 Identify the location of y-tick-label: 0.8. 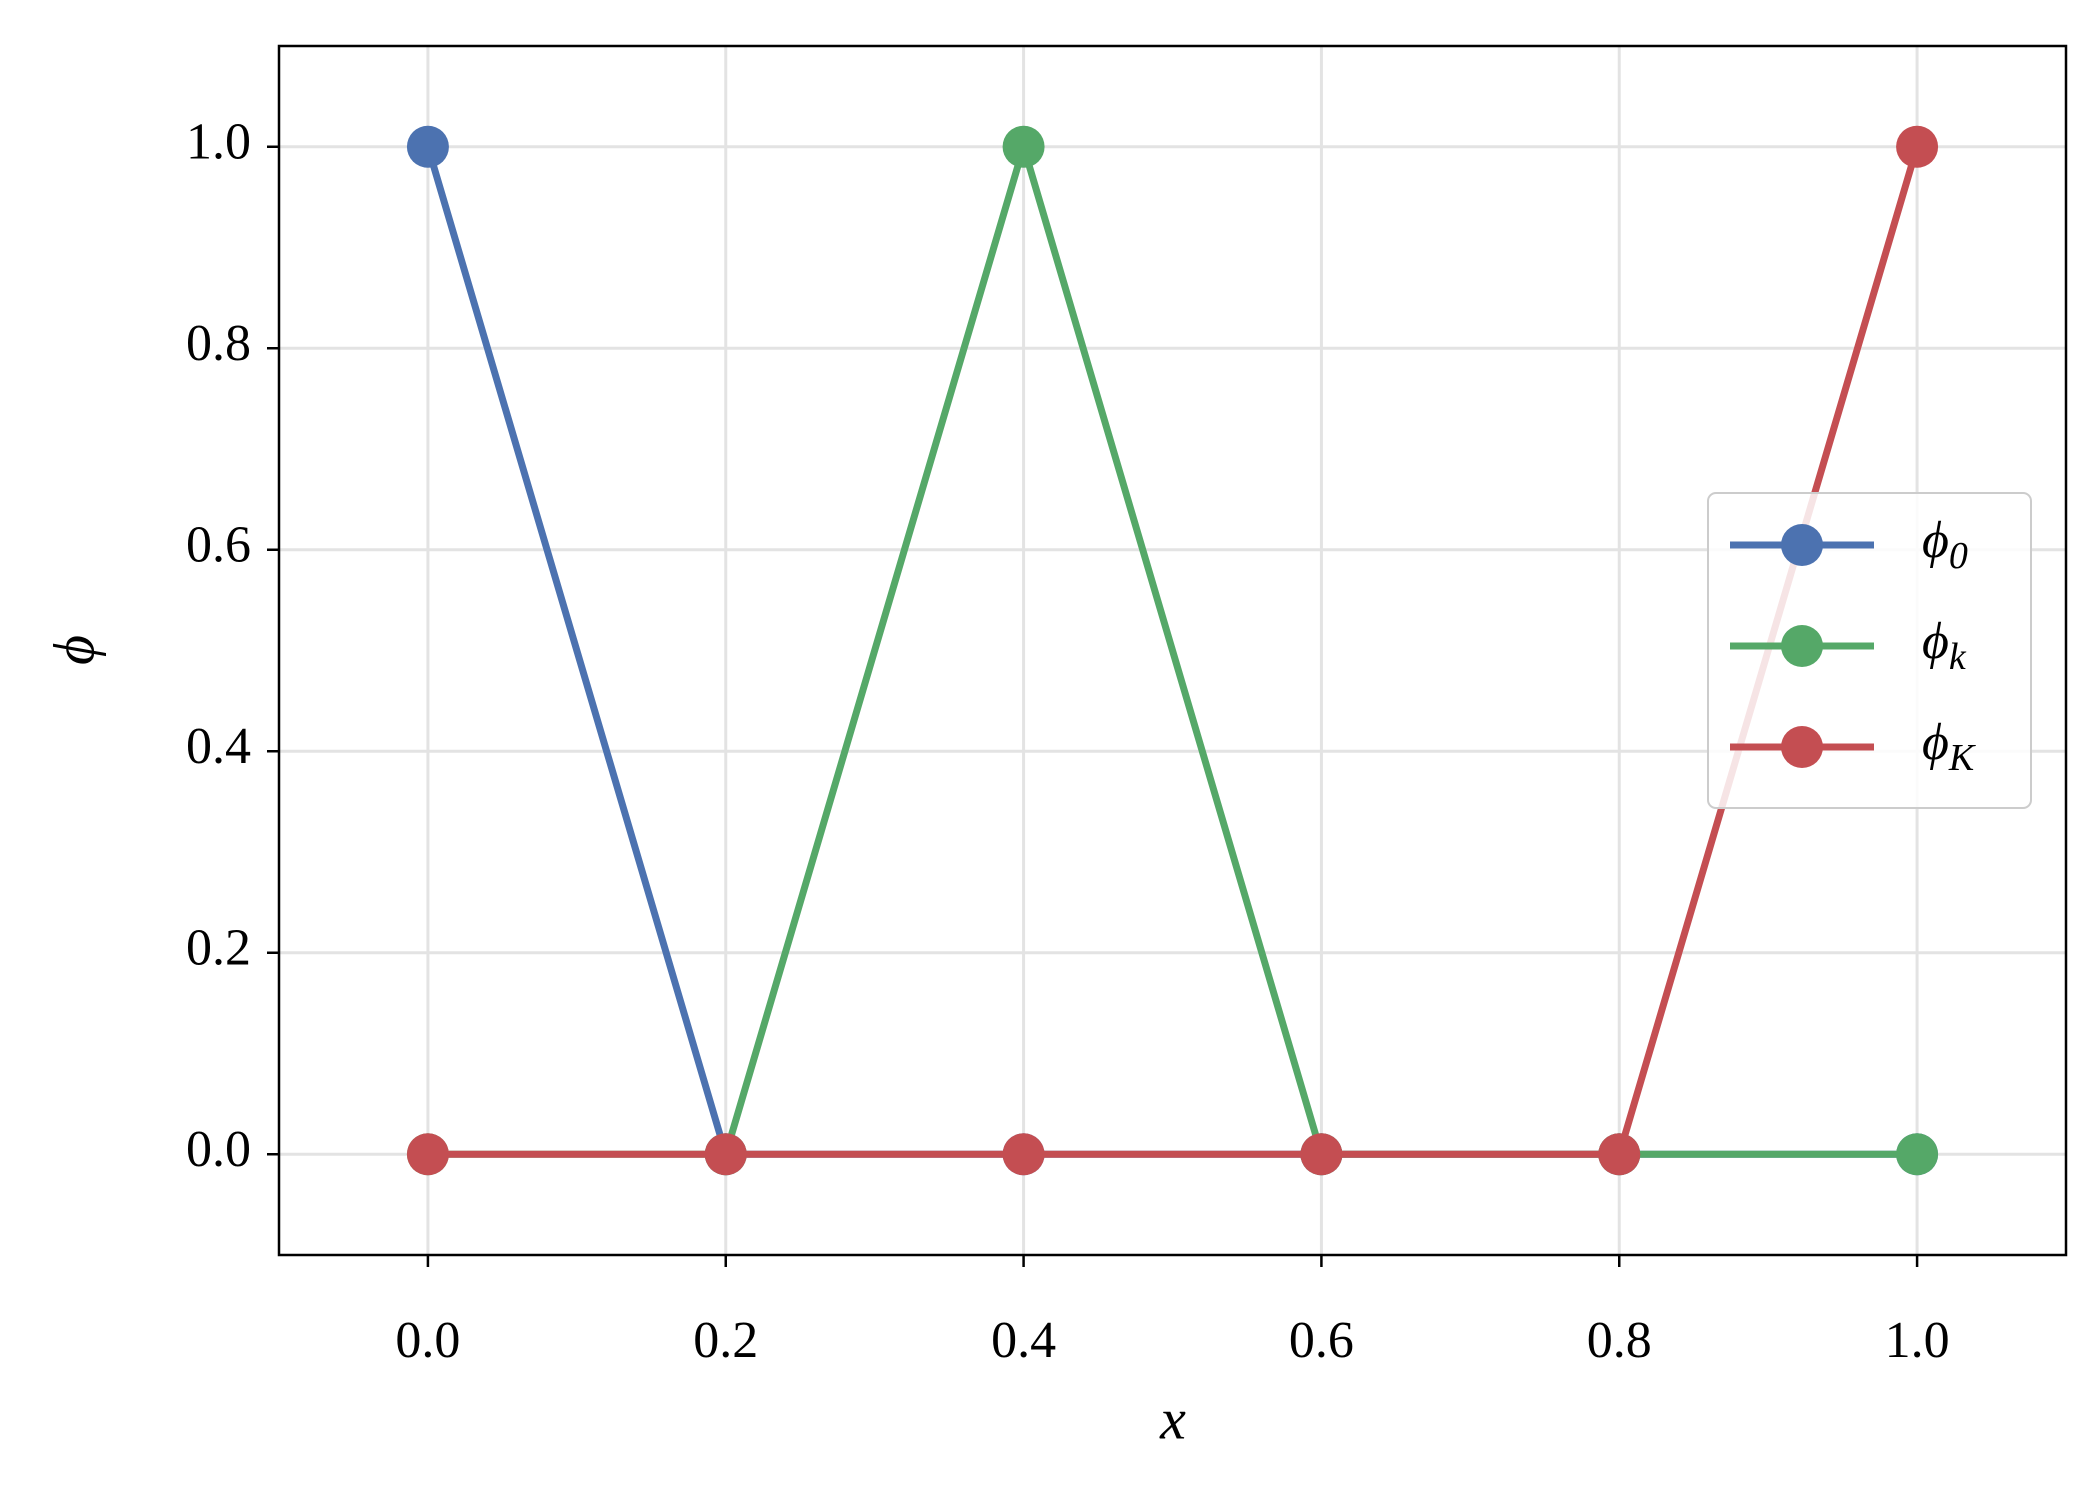
(218, 343).